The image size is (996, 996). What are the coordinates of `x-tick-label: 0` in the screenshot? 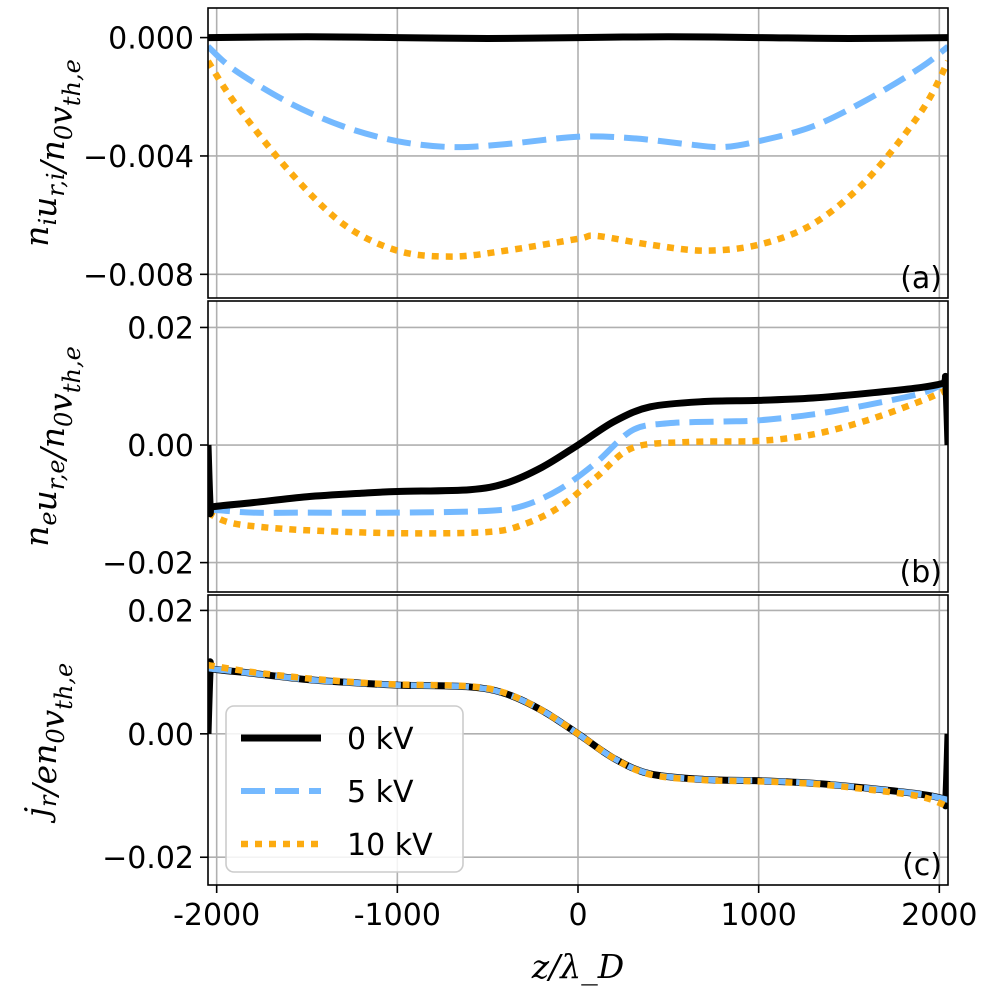 It's located at (577, 915).